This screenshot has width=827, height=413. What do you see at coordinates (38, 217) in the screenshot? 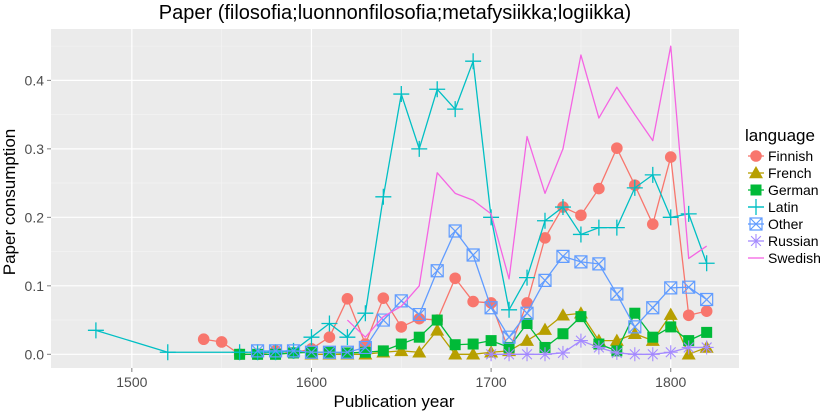
I see `y-axis: 0.0 0.1 0.2 0.3 0.4` at bounding box center [38, 217].